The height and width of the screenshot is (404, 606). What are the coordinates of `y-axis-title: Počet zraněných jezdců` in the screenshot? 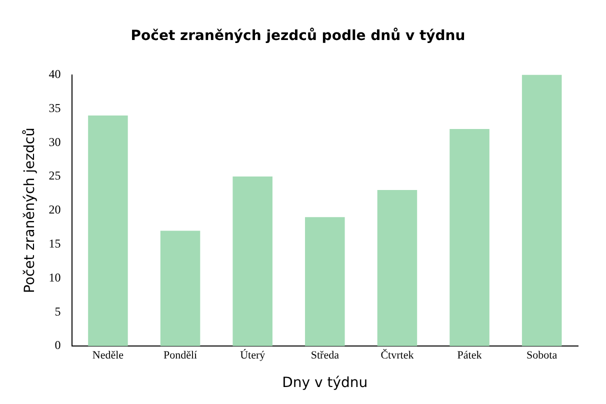 It's located at (30, 211).